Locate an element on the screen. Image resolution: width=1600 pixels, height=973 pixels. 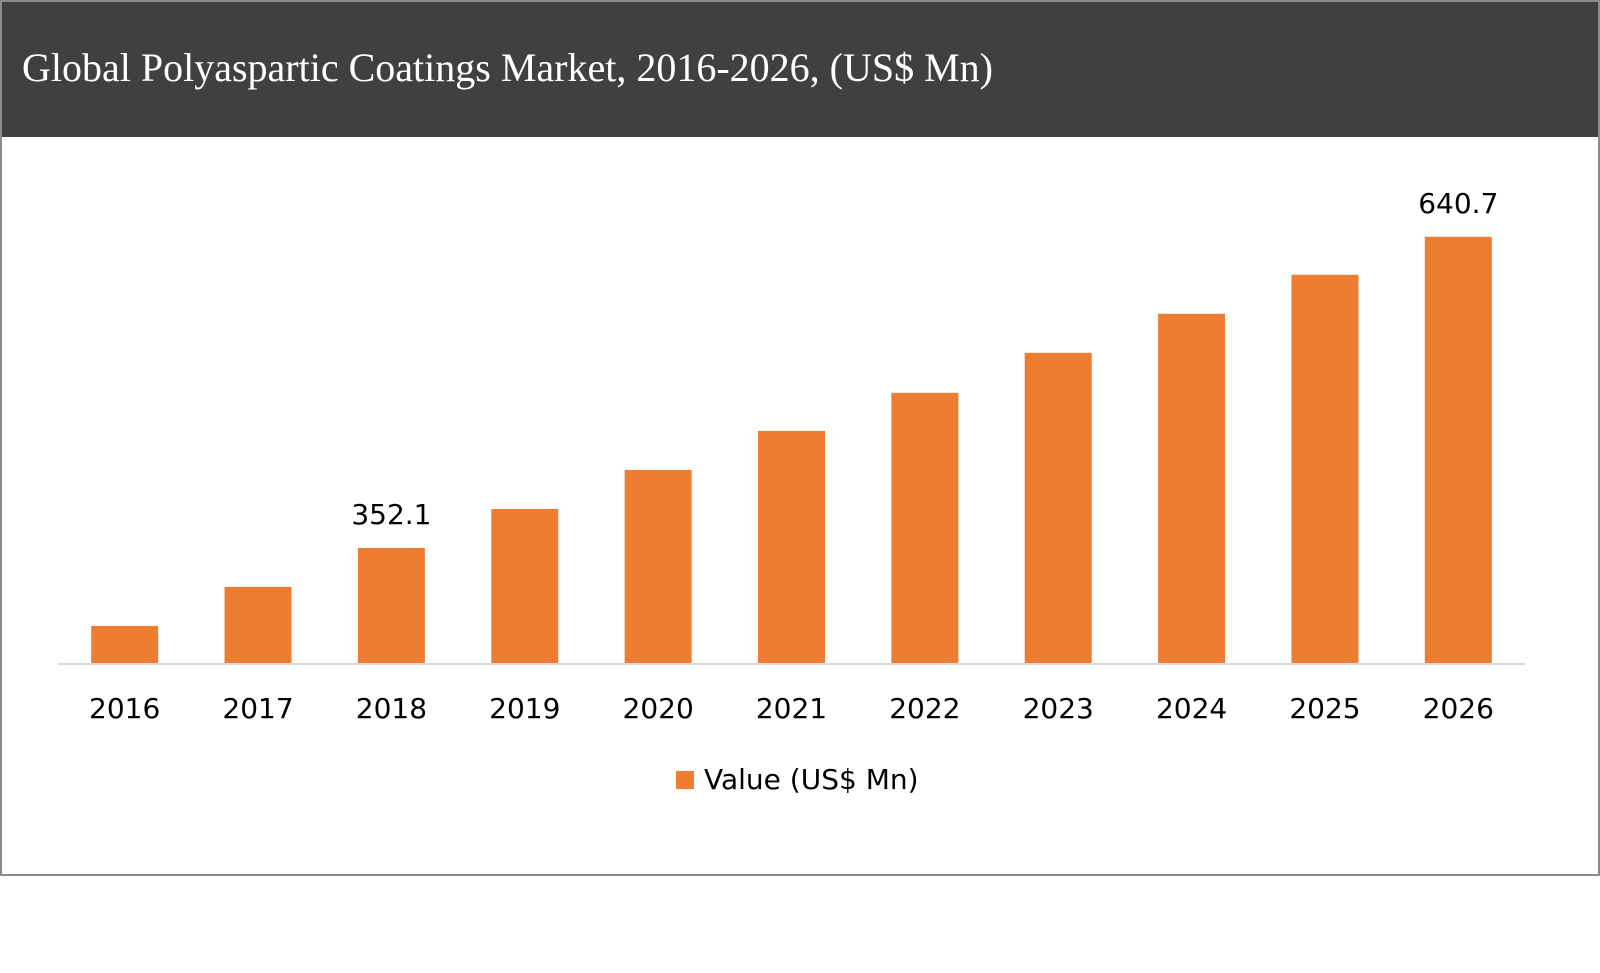
data-label: 352.1 is located at coordinates (391, 514).